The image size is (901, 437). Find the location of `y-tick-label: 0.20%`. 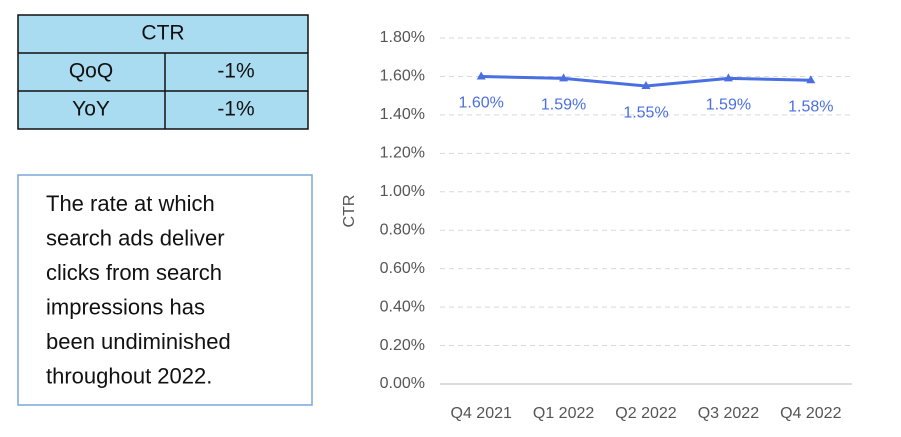

y-tick-label: 0.20% is located at coordinates (402, 345).